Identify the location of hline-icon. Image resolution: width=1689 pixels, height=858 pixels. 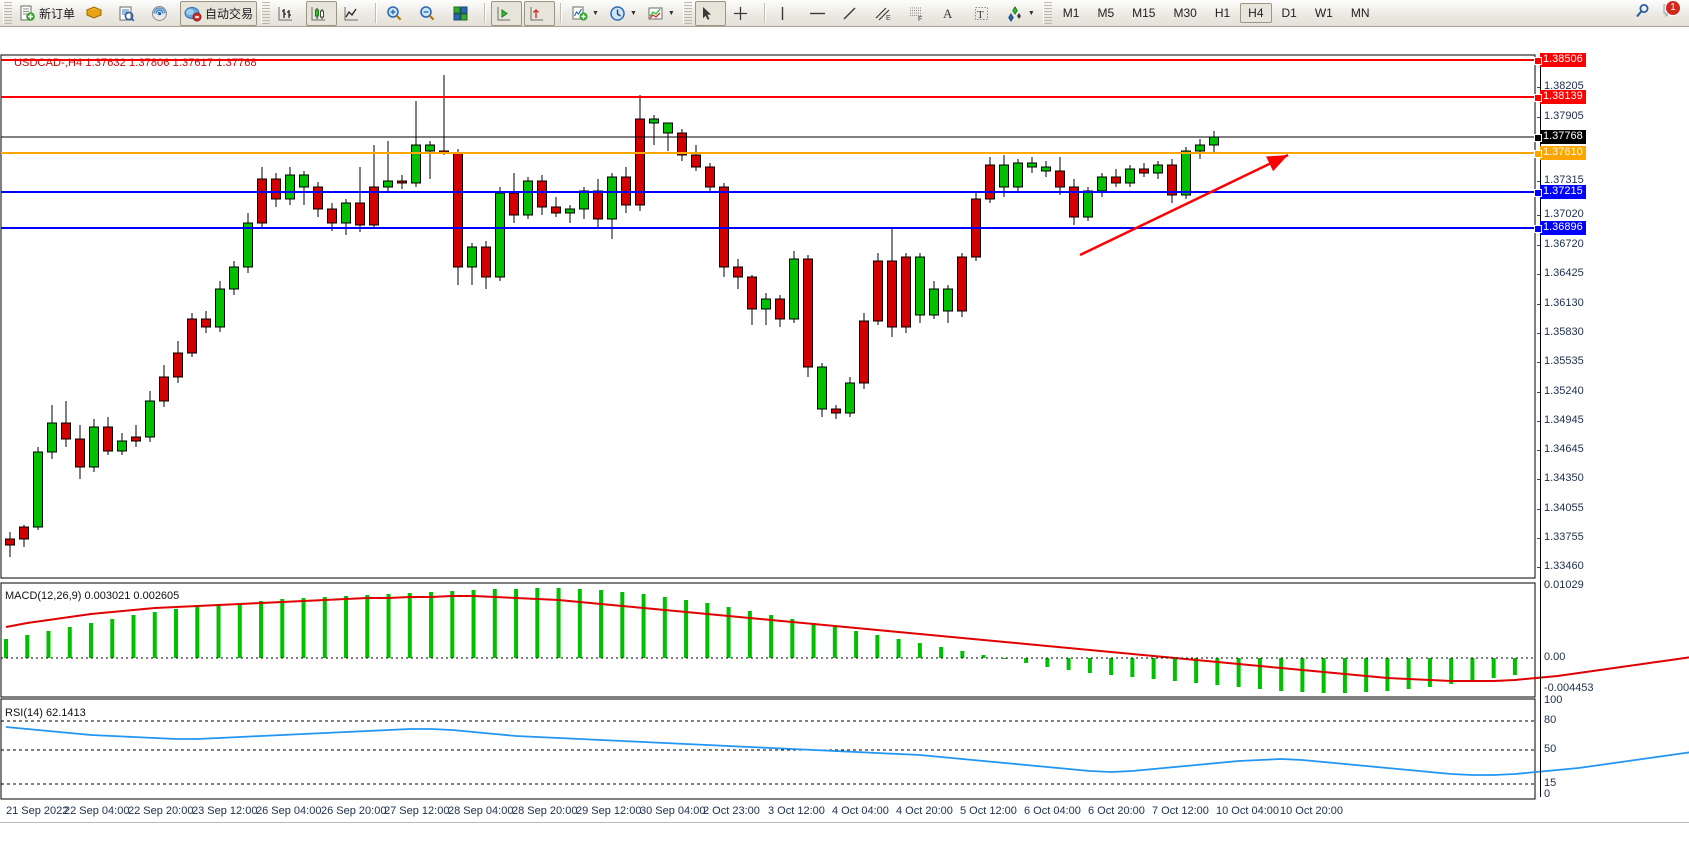
(817, 13).